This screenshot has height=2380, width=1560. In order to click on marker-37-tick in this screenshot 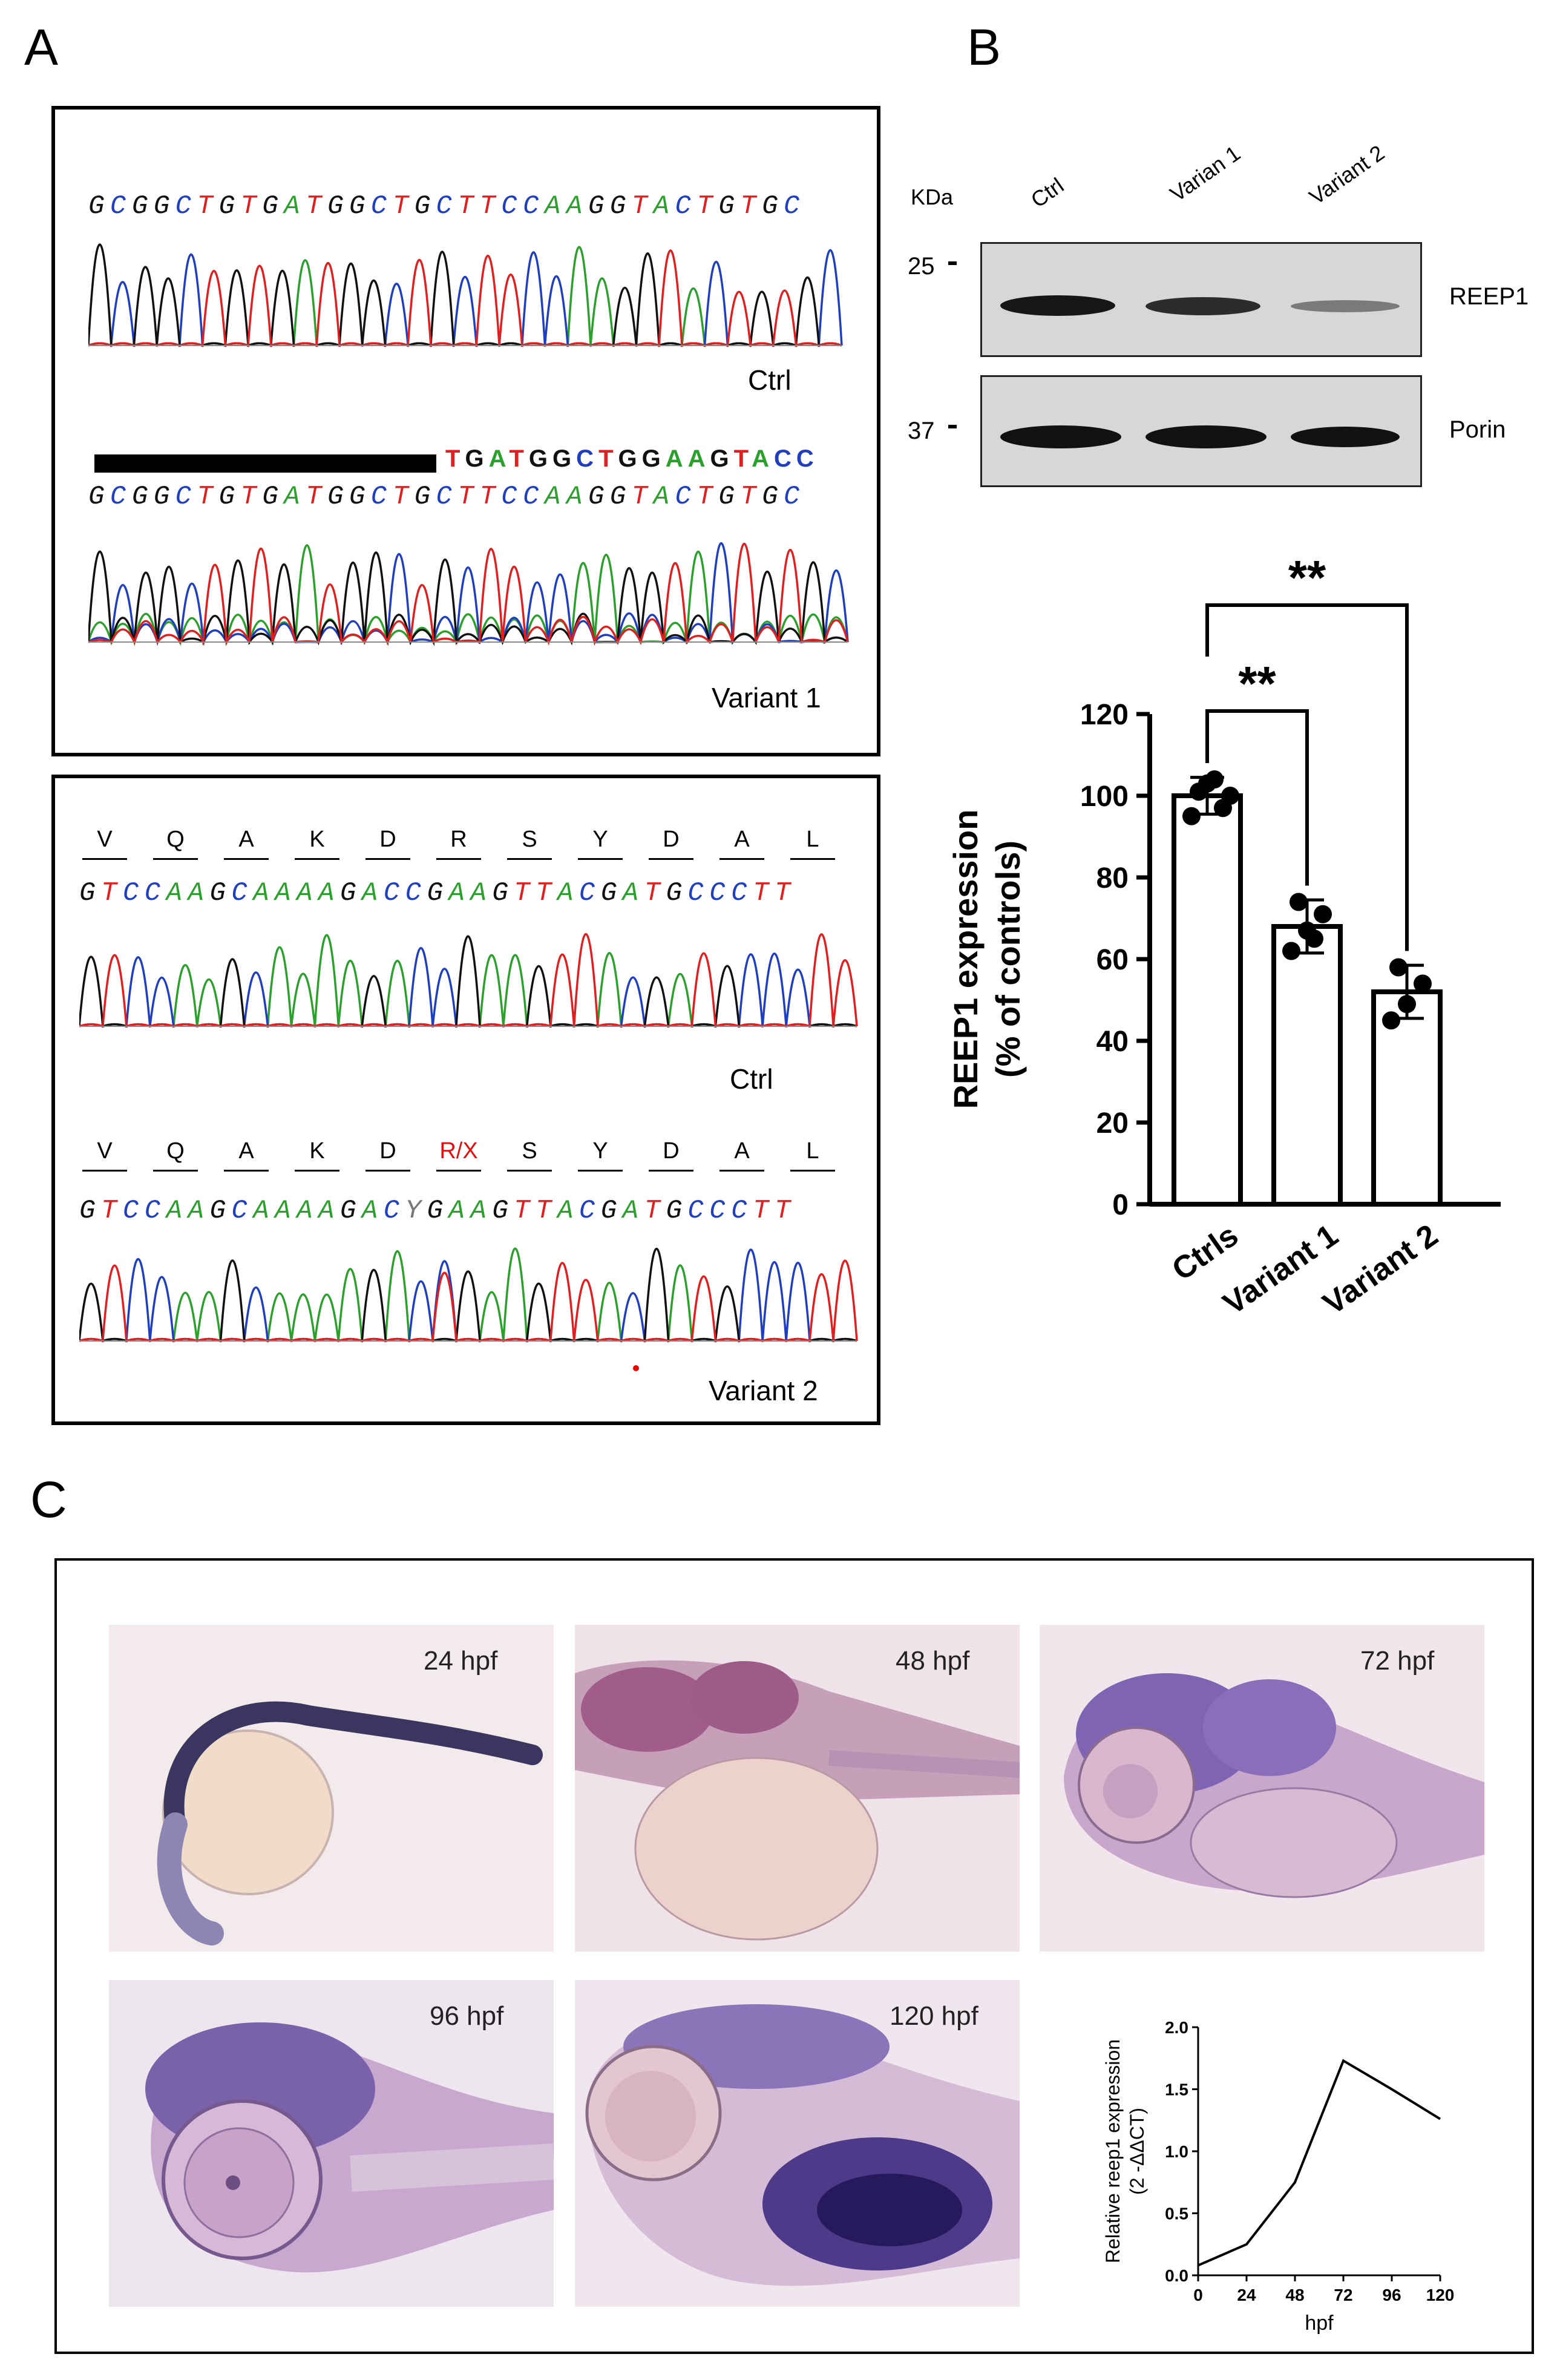, I will do `click(952, 426)`.